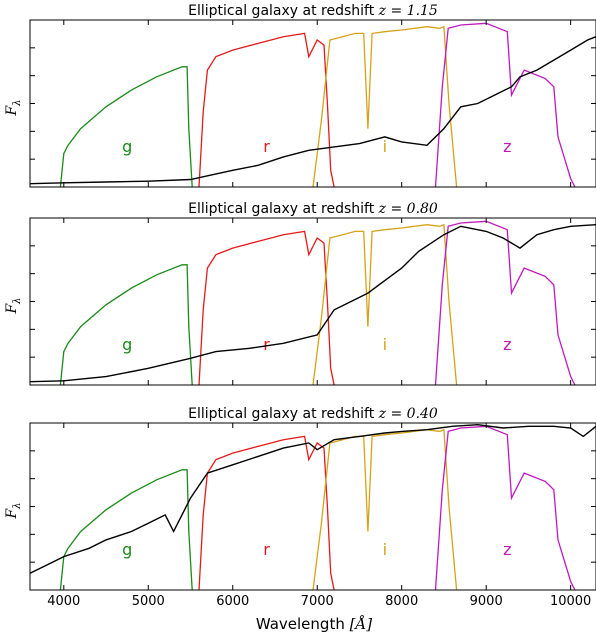  Describe the element at coordinates (570, 601) in the screenshot. I see `x-tick-label: 10000` at that location.